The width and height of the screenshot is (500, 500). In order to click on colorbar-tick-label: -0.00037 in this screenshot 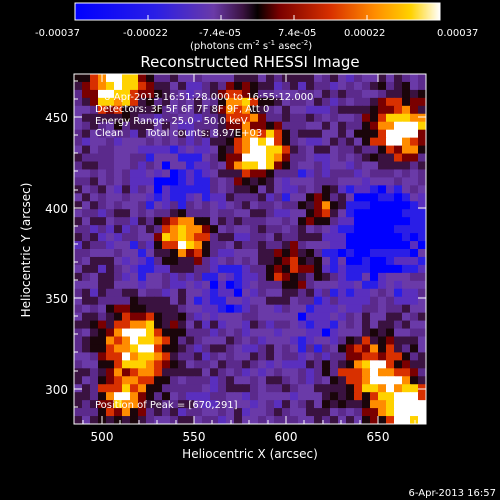, I will do `click(57, 33)`.